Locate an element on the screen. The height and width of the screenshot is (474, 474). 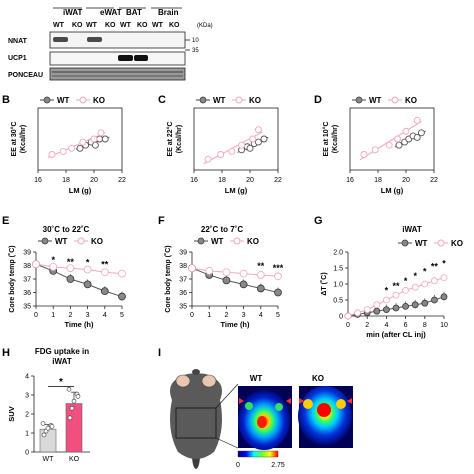
genotype-label: WT is located at coordinates (59, 25).